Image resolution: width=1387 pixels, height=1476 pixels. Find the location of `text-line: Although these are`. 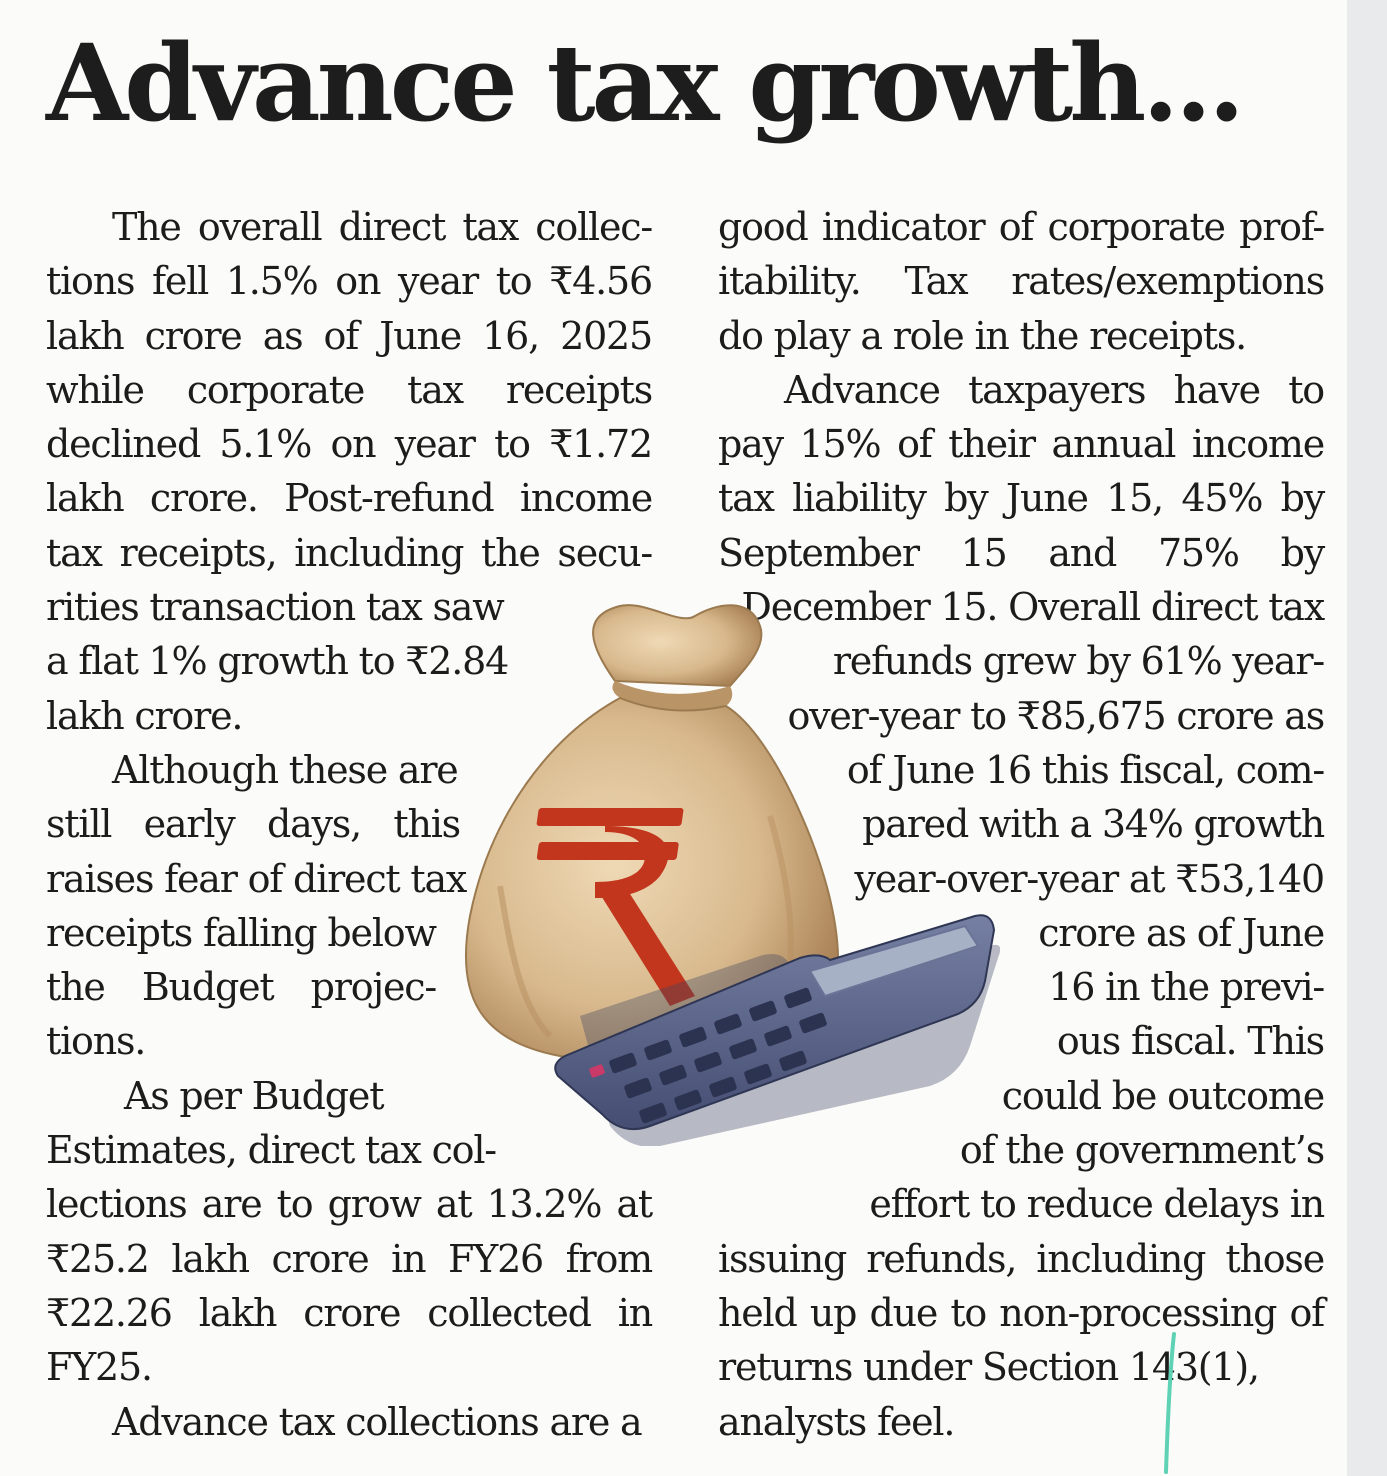

text-line: Although these are is located at coordinates (285, 769).